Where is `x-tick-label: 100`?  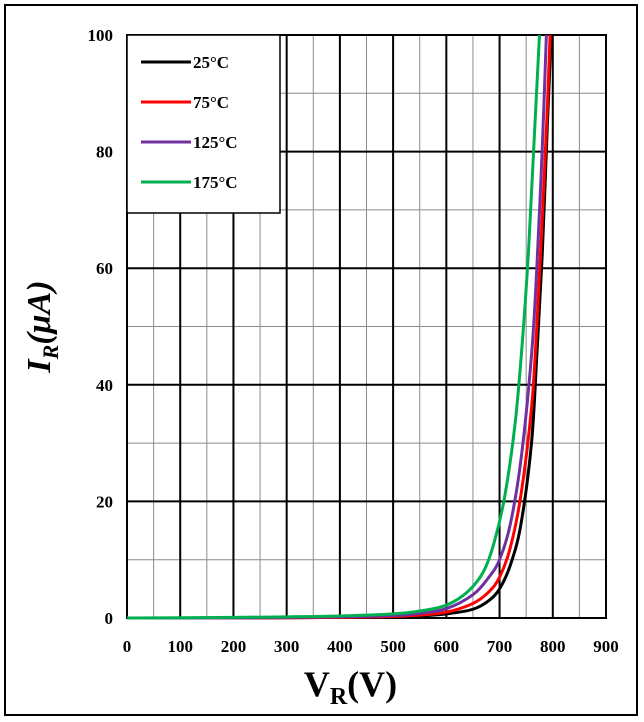 x-tick-label: 100 is located at coordinates (180, 646).